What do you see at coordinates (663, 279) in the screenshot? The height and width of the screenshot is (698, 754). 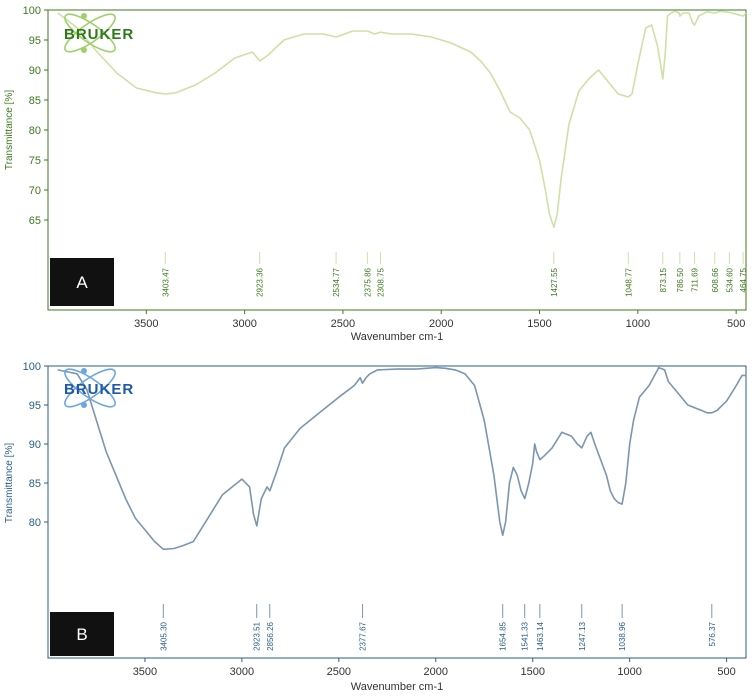 I see `peak-label: 873.15` at bounding box center [663, 279].